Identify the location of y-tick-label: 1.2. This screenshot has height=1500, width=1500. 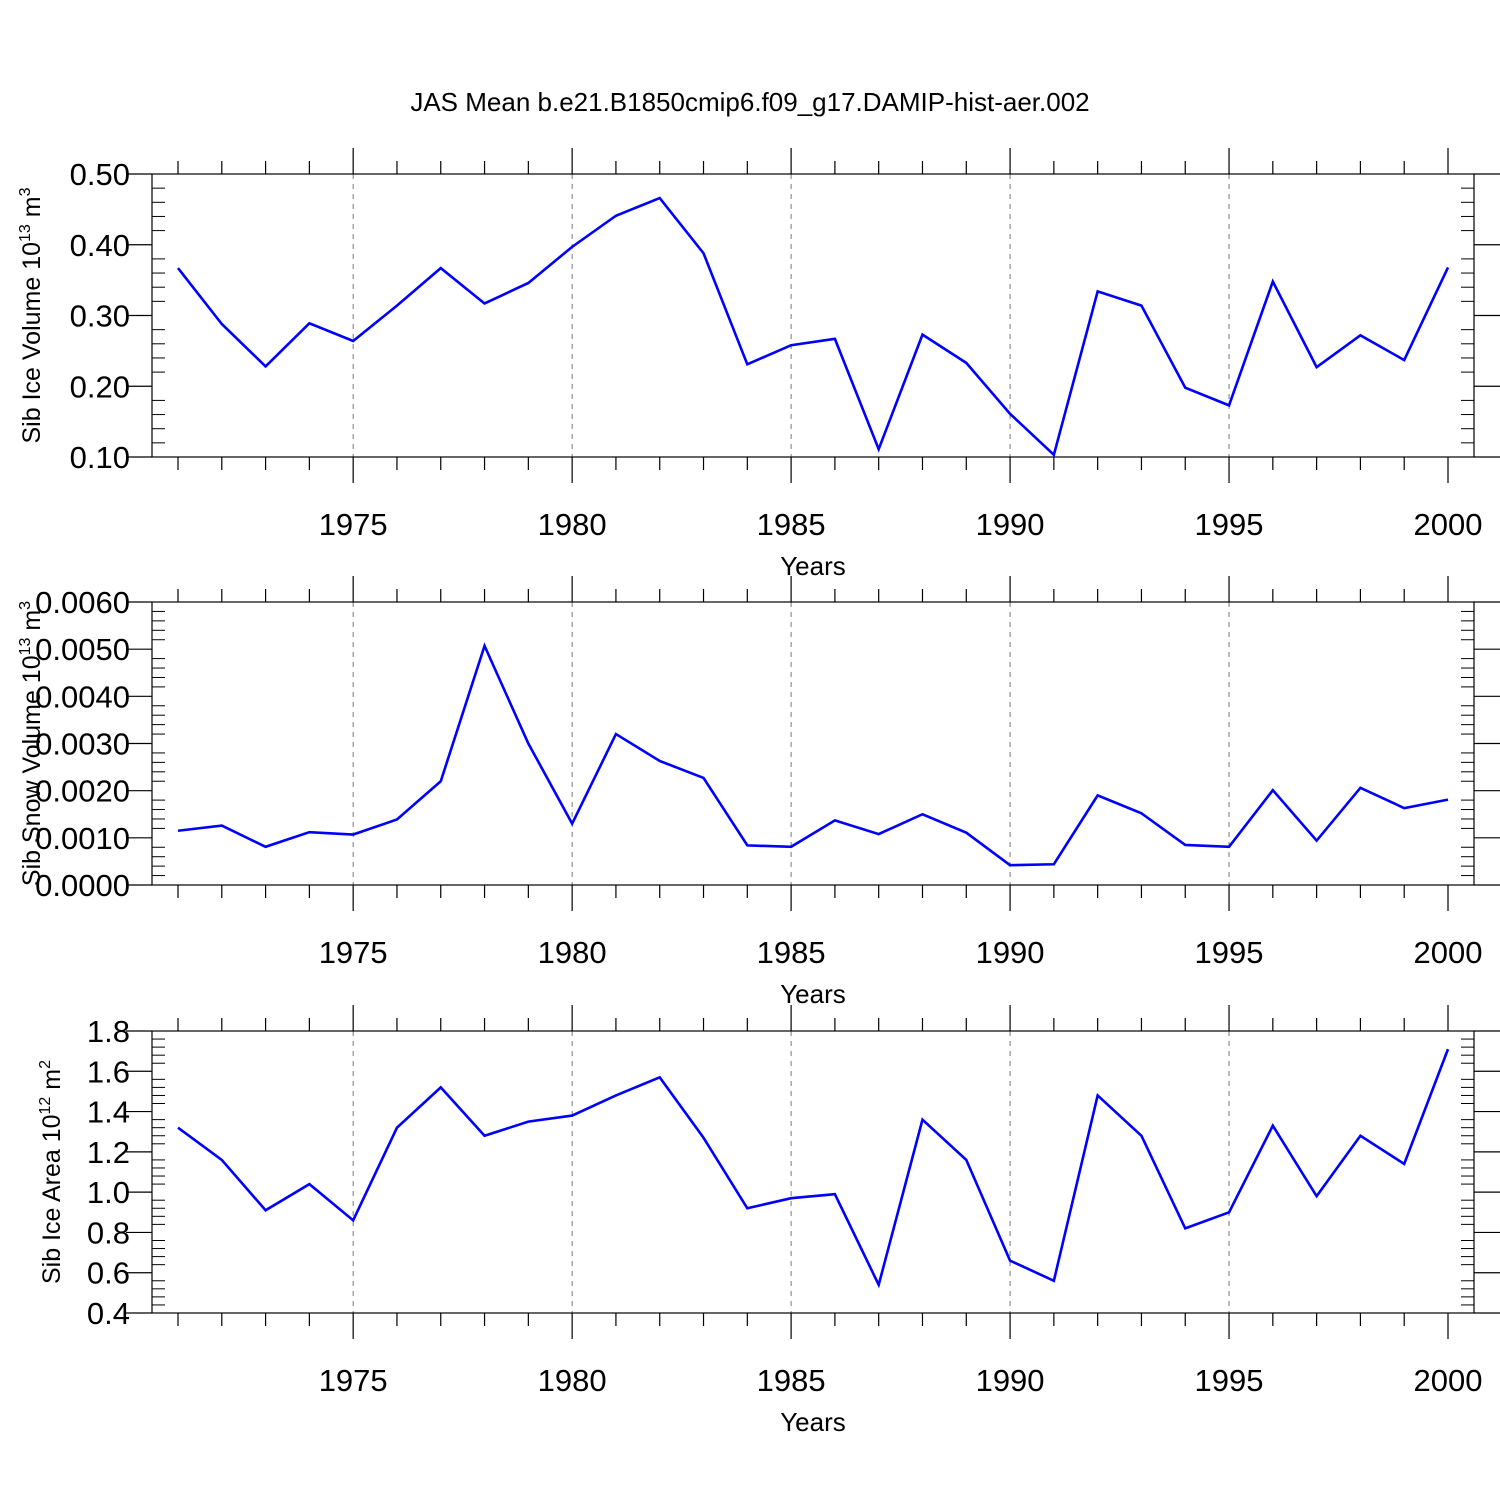
(108, 1152).